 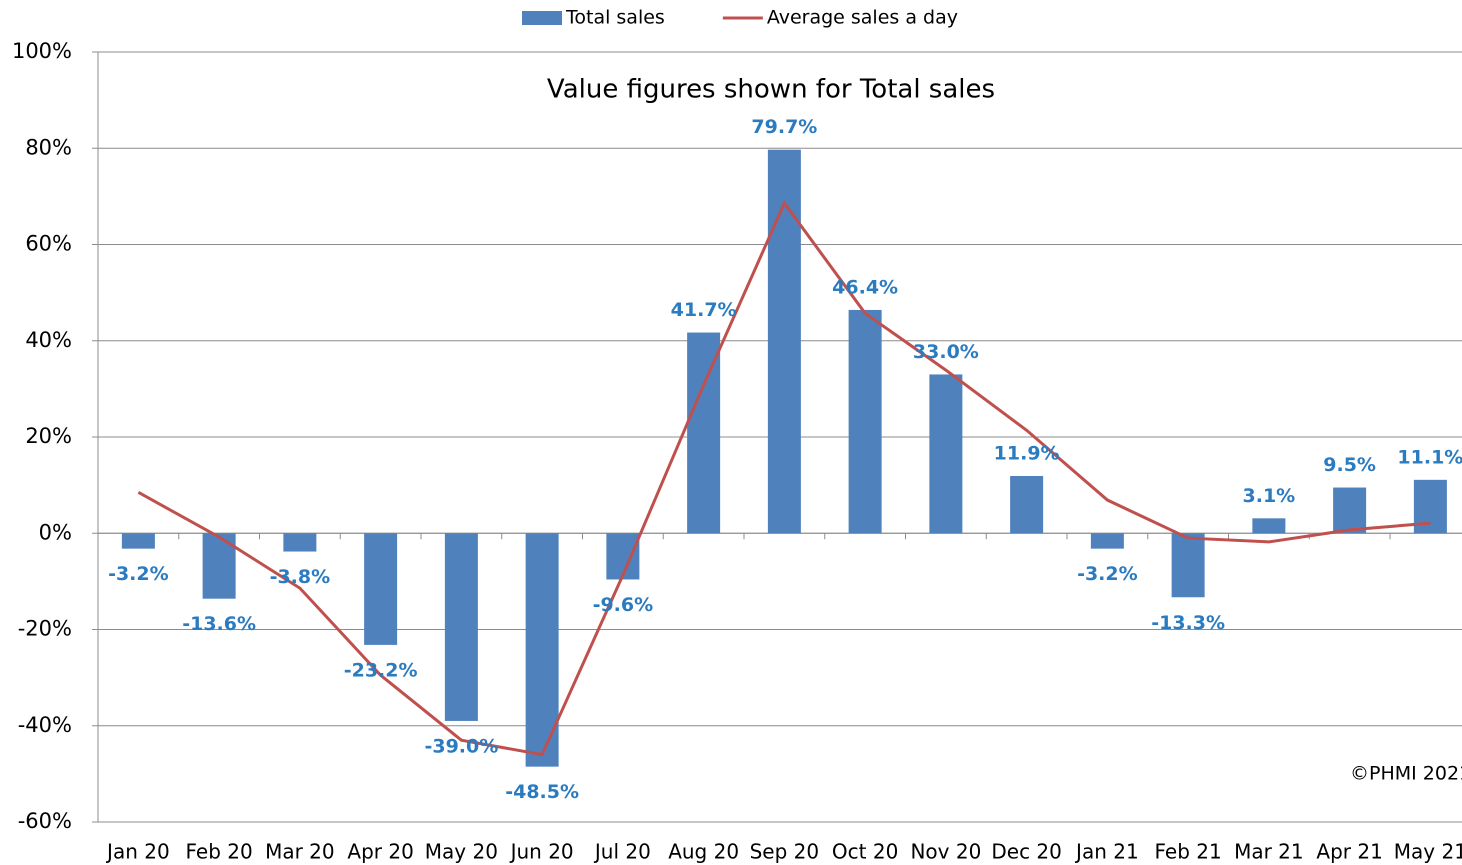 What do you see at coordinates (615, 18) in the screenshot?
I see `legend-label: Total sales` at bounding box center [615, 18].